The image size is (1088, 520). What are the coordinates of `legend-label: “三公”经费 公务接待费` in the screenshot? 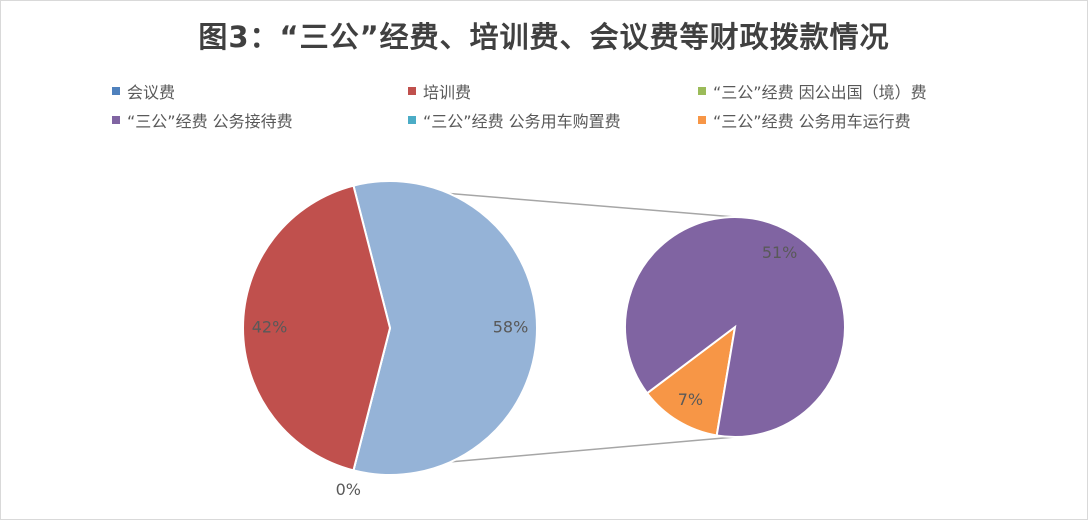 It's located at (210, 121).